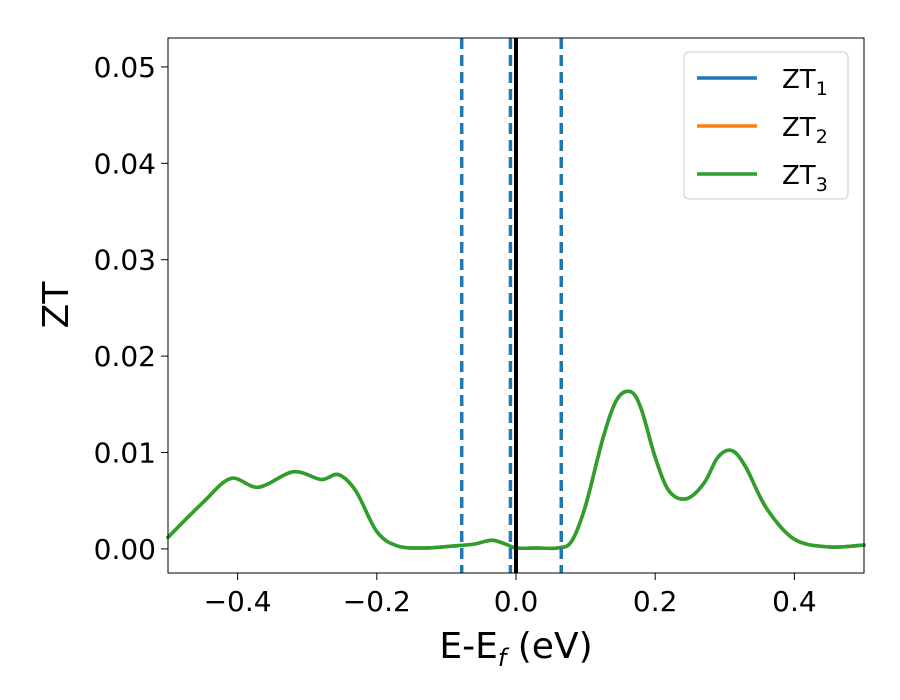  I want to click on y-tick-label: 0.03, so click(125, 260).